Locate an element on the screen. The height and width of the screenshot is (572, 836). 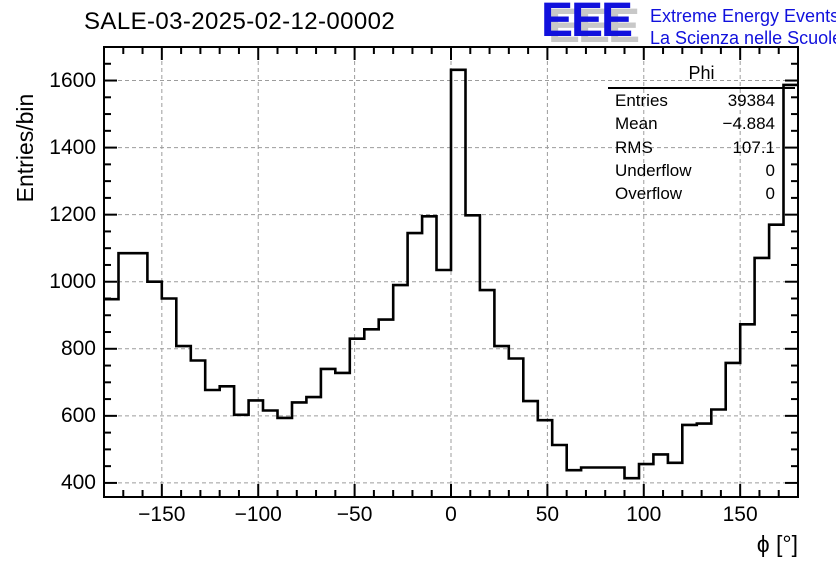
y-tick-label: 1000 is located at coordinates (72, 282).